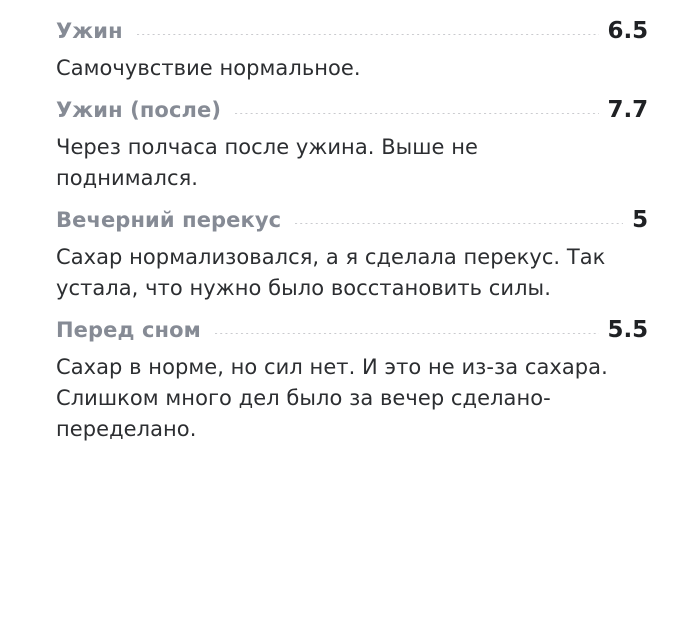  Describe the element at coordinates (169, 220) in the screenshot. I see `entry-label: Вечерний перекус` at that location.